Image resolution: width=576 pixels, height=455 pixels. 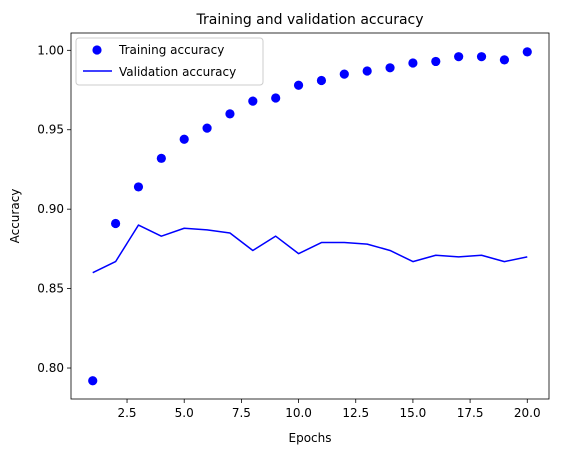 I want to click on x-tick-label: 10.0, so click(x=298, y=413).